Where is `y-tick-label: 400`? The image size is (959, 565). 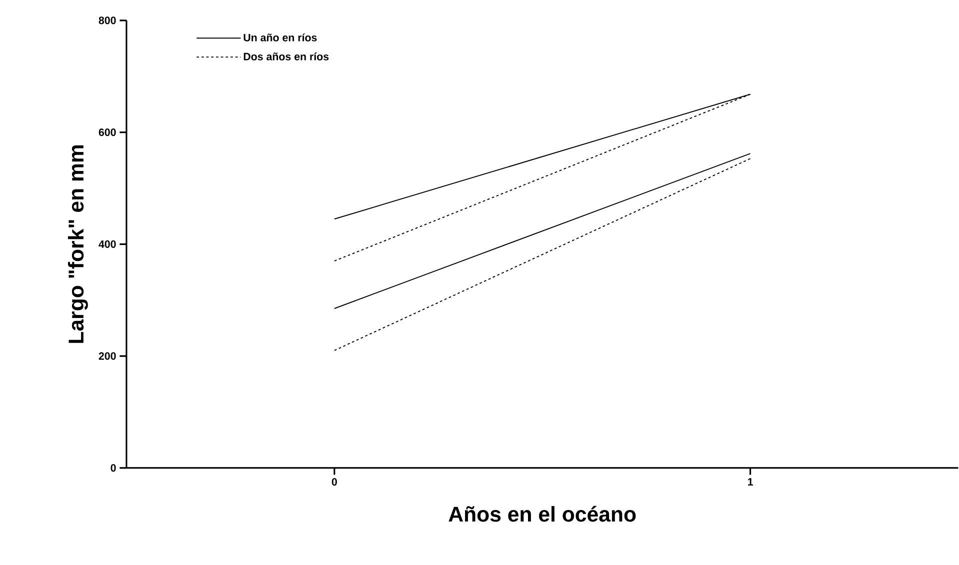
y-tick-label: 400 is located at coordinates (107, 244).